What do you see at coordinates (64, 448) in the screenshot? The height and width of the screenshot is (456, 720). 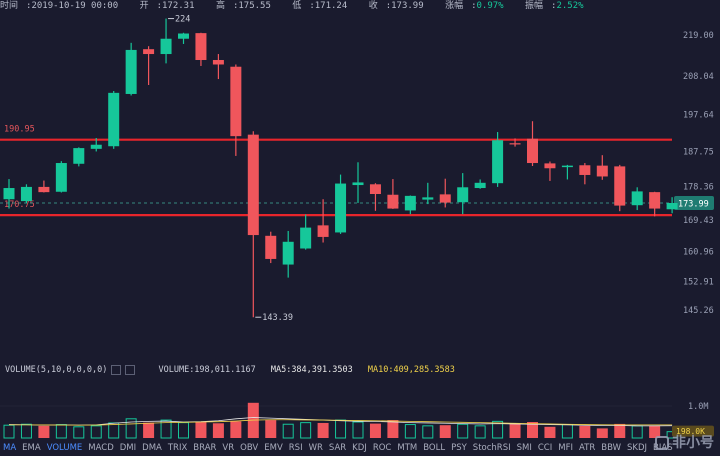 I see `tab-volume: VOLUME` at bounding box center [64, 448].